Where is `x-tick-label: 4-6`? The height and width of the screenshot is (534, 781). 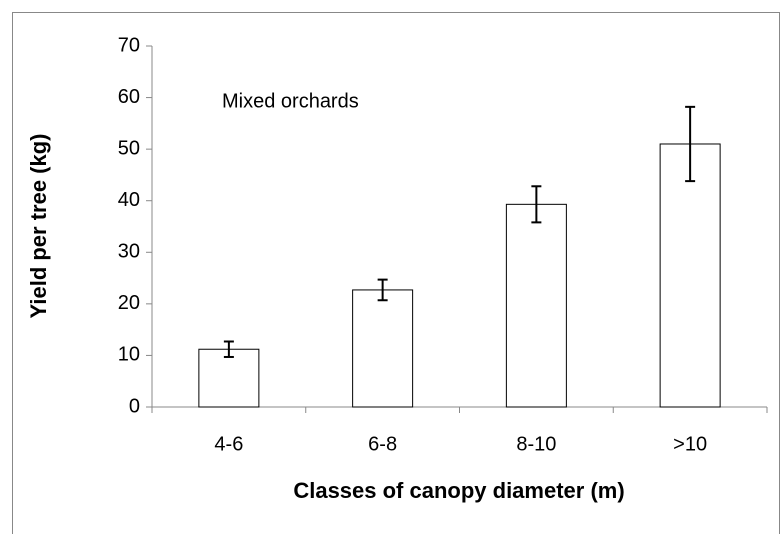
x-tick-label: 4-6 is located at coordinates (228, 444).